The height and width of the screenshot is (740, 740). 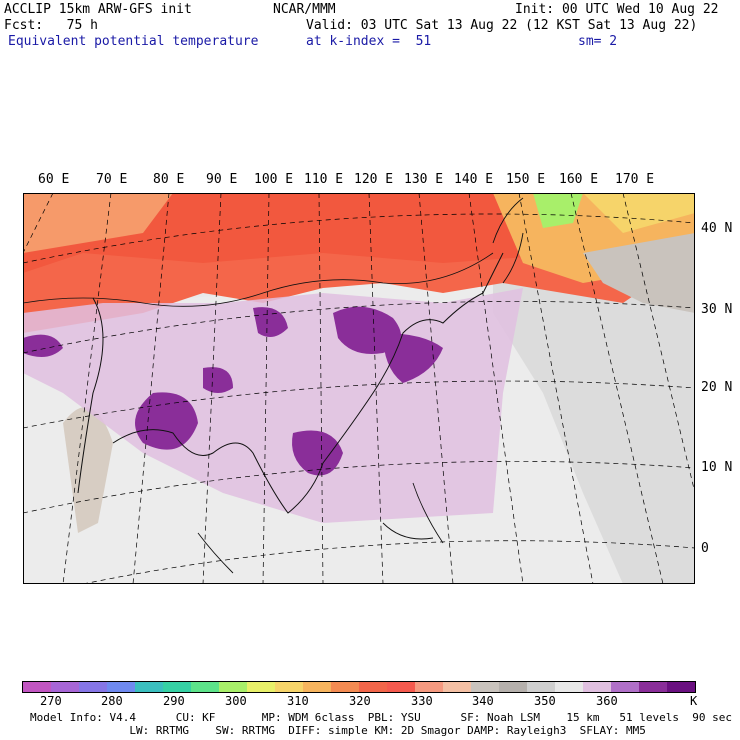 I want to click on forecast-hour: Fcst: 75 h, so click(x=51, y=25).